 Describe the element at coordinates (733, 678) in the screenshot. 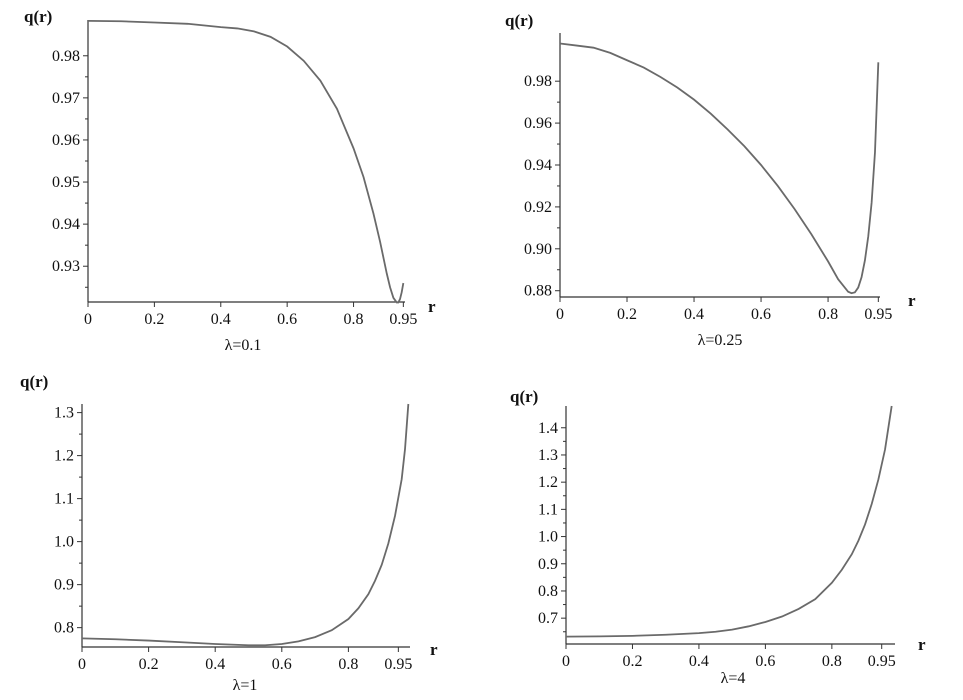

I see `panel-caption: λ=4` at that location.